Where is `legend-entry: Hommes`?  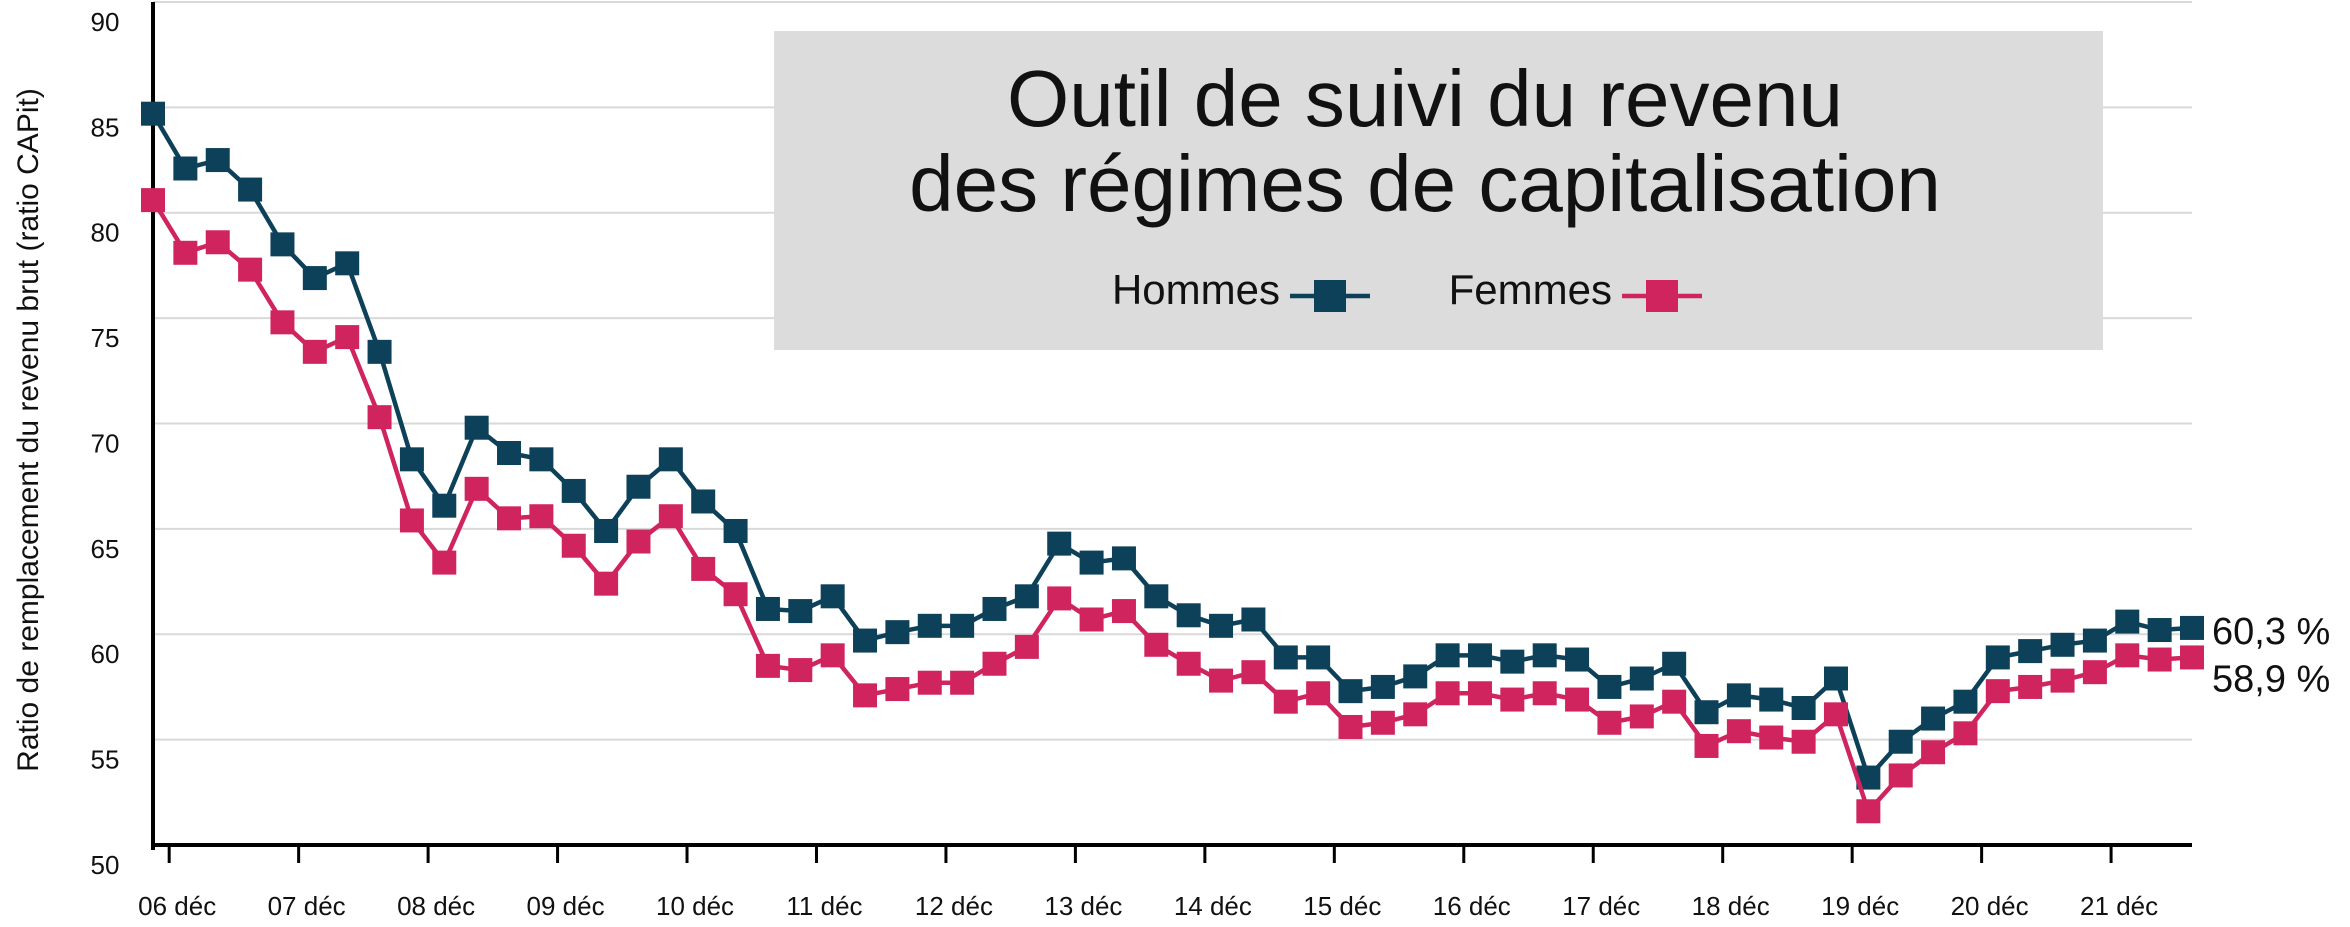
legend-entry: Hommes is located at coordinates (1241, 289).